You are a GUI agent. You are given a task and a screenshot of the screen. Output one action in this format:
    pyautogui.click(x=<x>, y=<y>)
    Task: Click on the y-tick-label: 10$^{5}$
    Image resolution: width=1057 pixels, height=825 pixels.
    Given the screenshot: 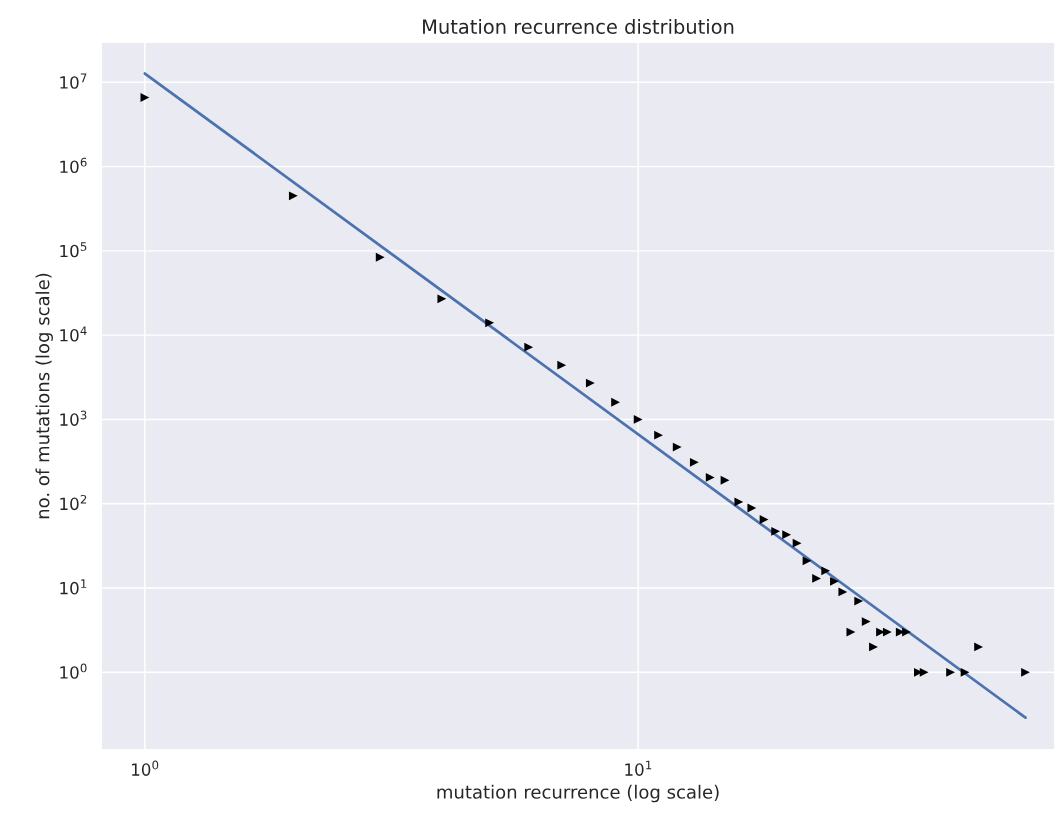 What is the action you would take?
    pyautogui.click(x=73, y=250)
    